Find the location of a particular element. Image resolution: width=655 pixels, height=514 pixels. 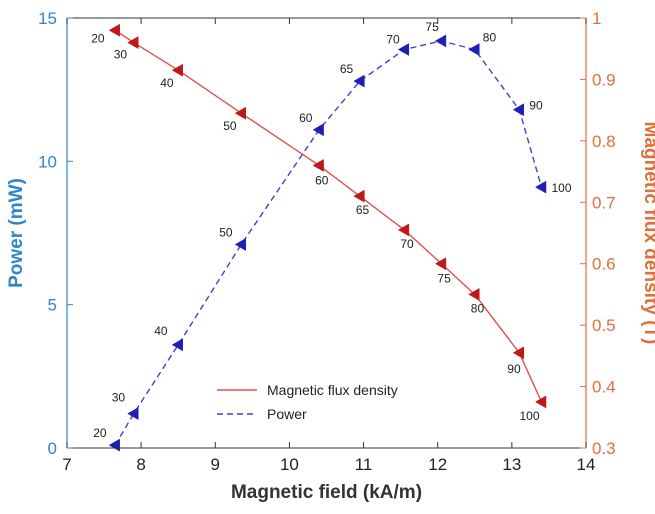

series-power-point-label: 70 is located at coordinates (393, 40).